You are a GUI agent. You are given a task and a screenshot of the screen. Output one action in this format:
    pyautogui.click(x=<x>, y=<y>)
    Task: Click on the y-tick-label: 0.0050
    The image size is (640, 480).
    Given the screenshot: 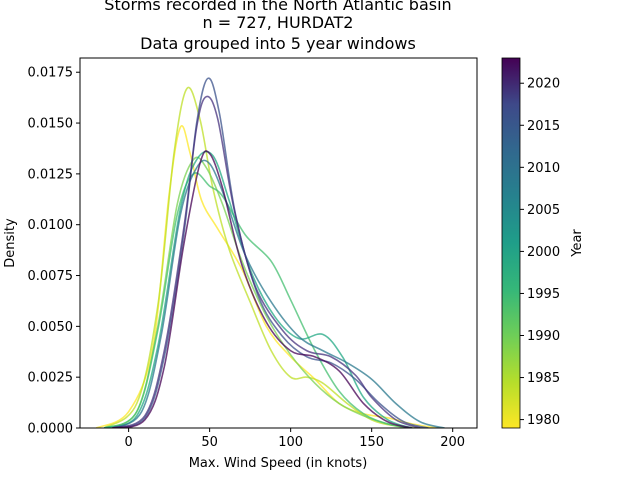 What is the action you would take?
    pyautogui.click(x=51, y=327)
    